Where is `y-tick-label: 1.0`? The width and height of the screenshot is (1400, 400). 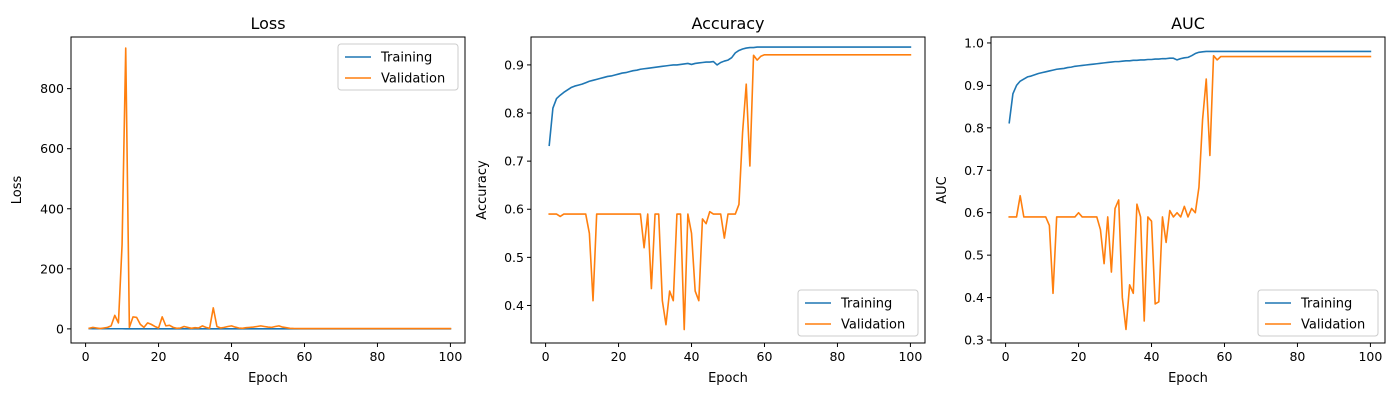 y-tick-label: 1.0 is located at coordinates (974, 42).